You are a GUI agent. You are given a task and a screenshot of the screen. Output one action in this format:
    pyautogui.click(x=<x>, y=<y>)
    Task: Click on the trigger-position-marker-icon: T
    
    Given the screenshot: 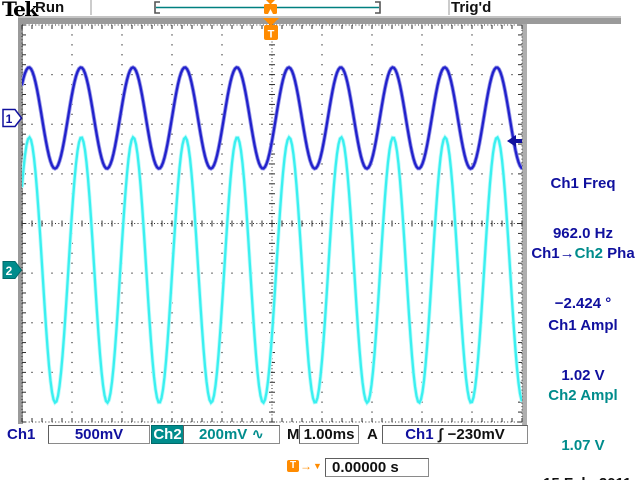 What is the action you would take?
    pyautogui.click(x=271, y=29)
    